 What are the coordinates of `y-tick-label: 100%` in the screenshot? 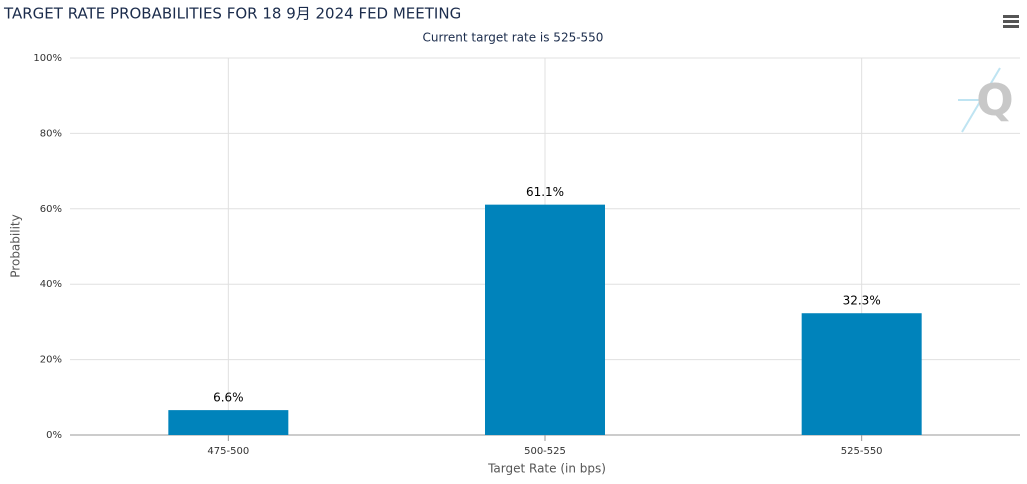 It's located at (47, 58).